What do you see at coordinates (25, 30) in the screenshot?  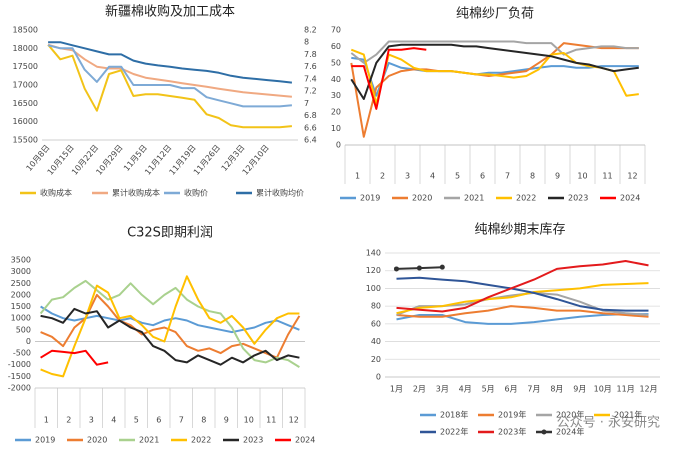 I see `y-tick-label: 18500` at bounding box center [25, 30].